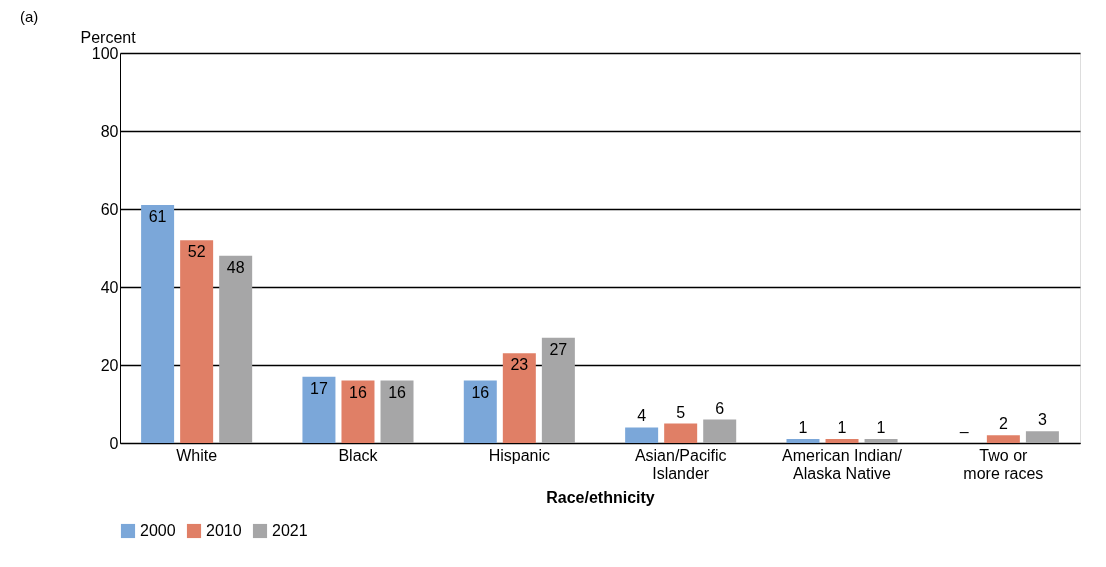 Image resolution: width=1106 pixels, height=567 pixels. Describe the element at coordinates (224, 530) in the screenshot. I see `legend-label: 2010` at that location.